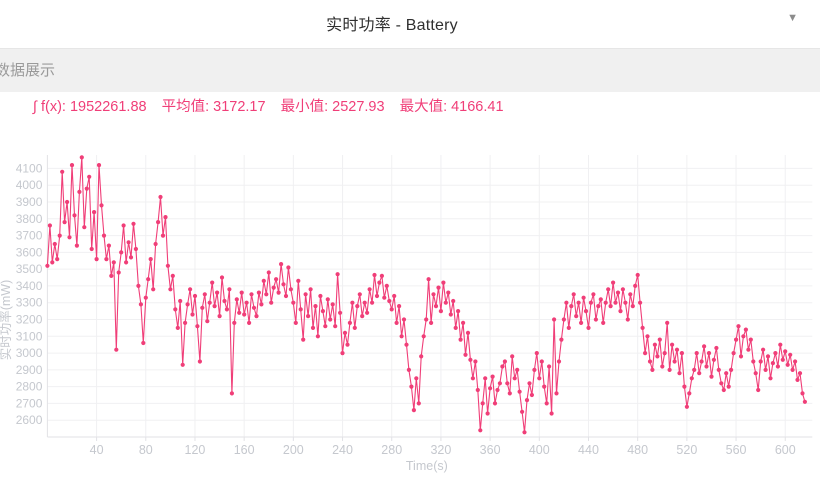 The width and height of the screenshot is (820, 480). Describe the element at coordinates (392, 25) in the screenshot. I see `page-title: 实时功率 - Battery` at that location.